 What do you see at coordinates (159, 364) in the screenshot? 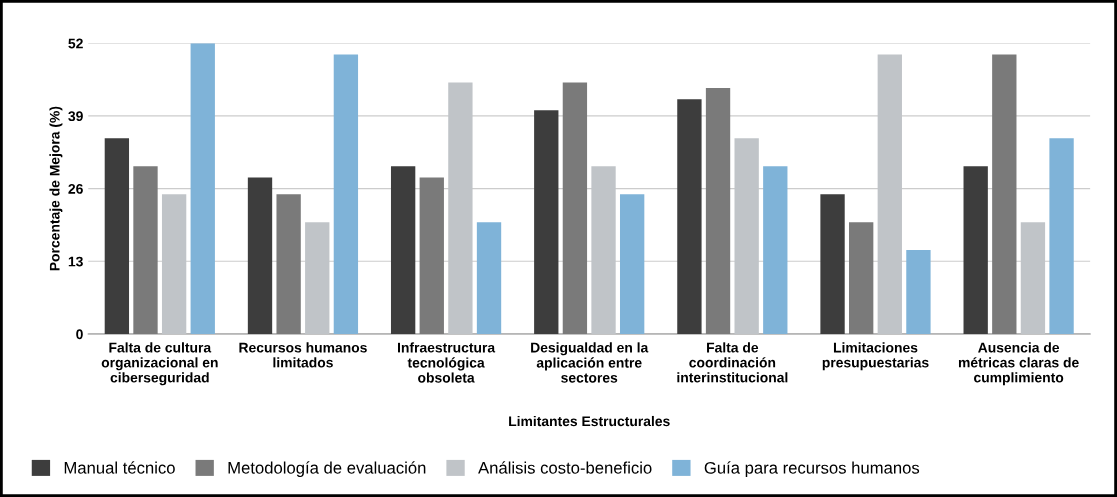
I see `x-tick-label: Falta de cultura organizacional en ciberseguridad` at bounding box center [159, 364].